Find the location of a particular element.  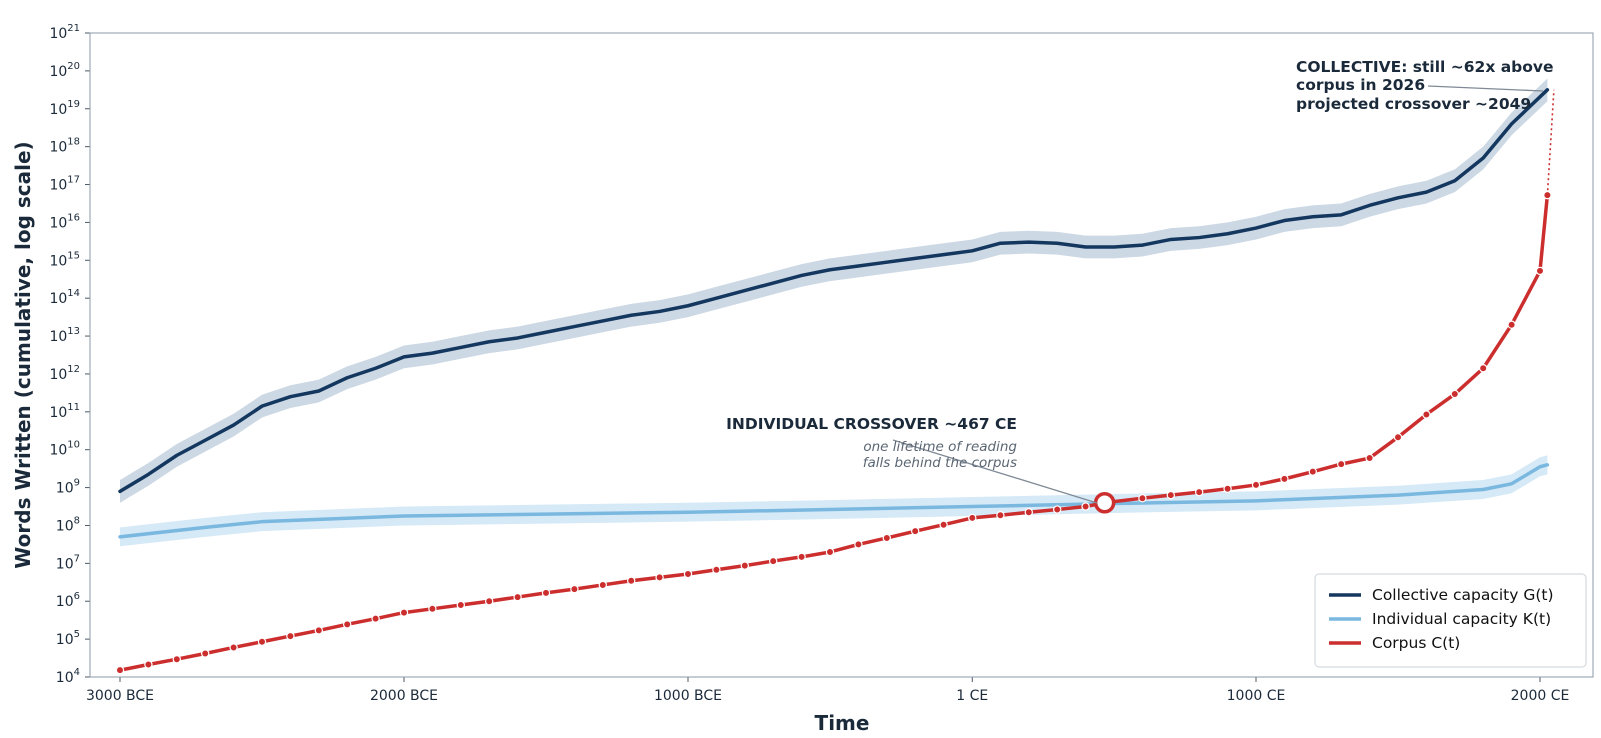

collective-note-line-1: COLLECTIVE: still ~62x above is located at coordinates (1425, 67).